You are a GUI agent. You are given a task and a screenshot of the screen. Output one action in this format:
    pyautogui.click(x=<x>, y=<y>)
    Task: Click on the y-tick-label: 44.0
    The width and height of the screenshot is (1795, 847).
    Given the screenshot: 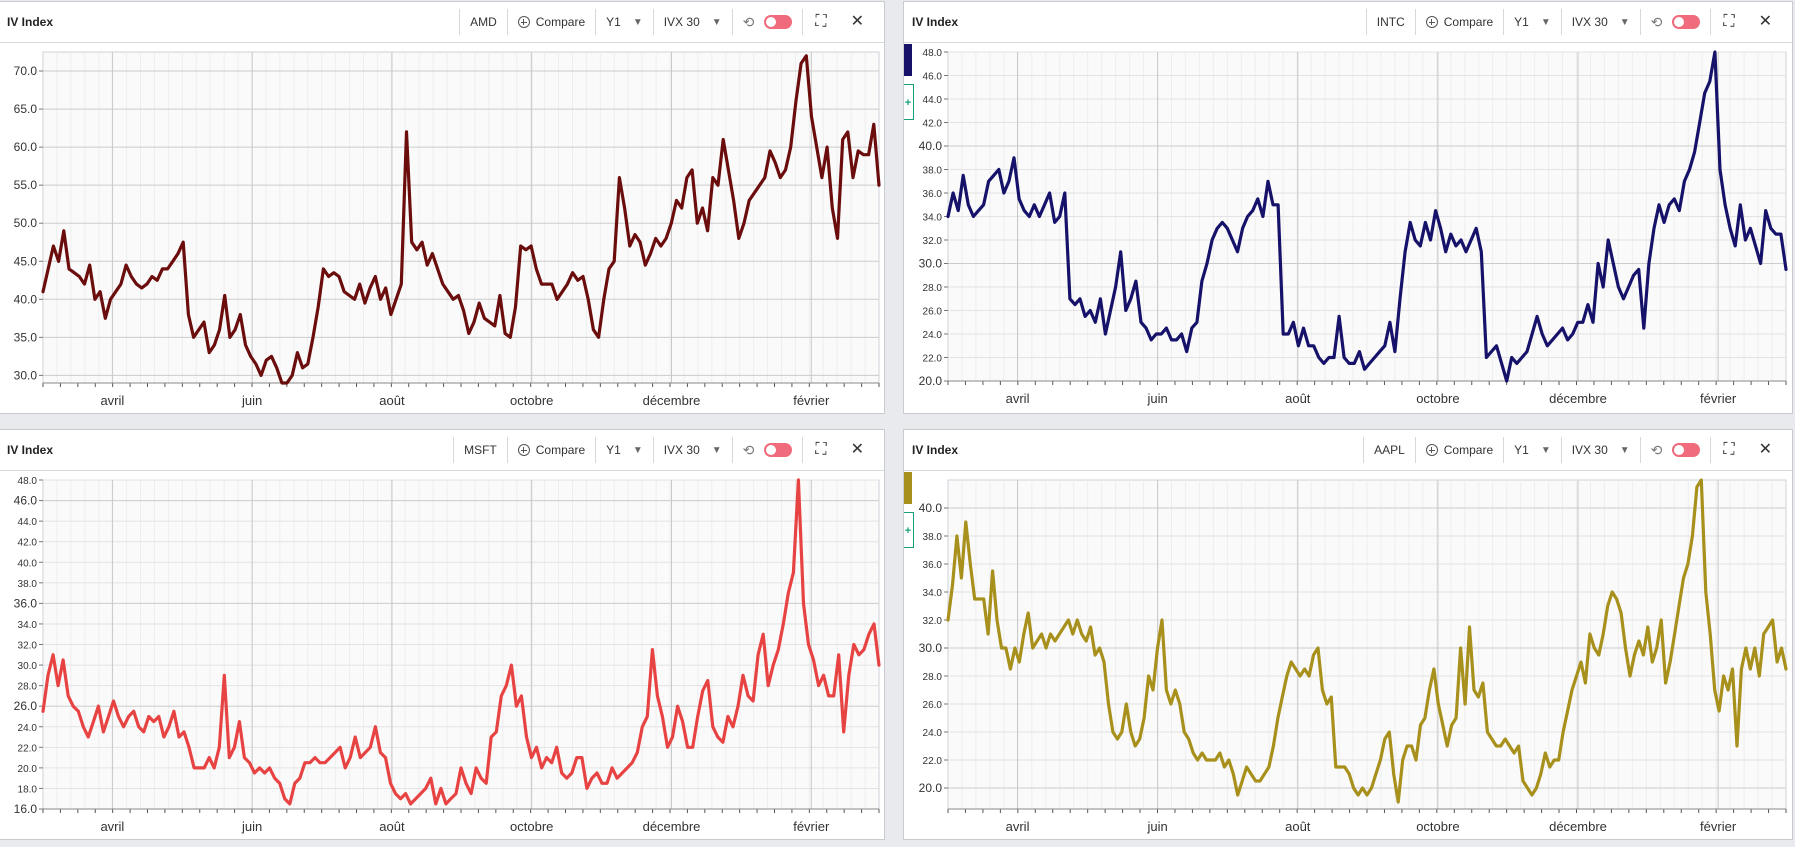 What is the action you would take?
    pyautogui.click(x=933, y=100)
    